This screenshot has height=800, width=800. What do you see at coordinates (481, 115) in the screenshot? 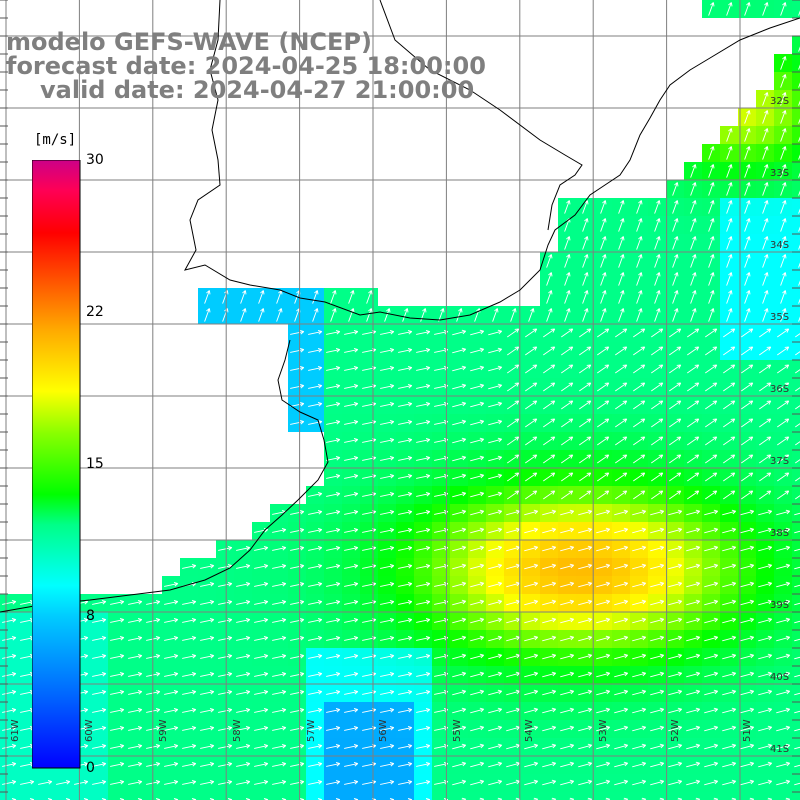
I see `coastline-uruguay` at bounding box center [481, 115].